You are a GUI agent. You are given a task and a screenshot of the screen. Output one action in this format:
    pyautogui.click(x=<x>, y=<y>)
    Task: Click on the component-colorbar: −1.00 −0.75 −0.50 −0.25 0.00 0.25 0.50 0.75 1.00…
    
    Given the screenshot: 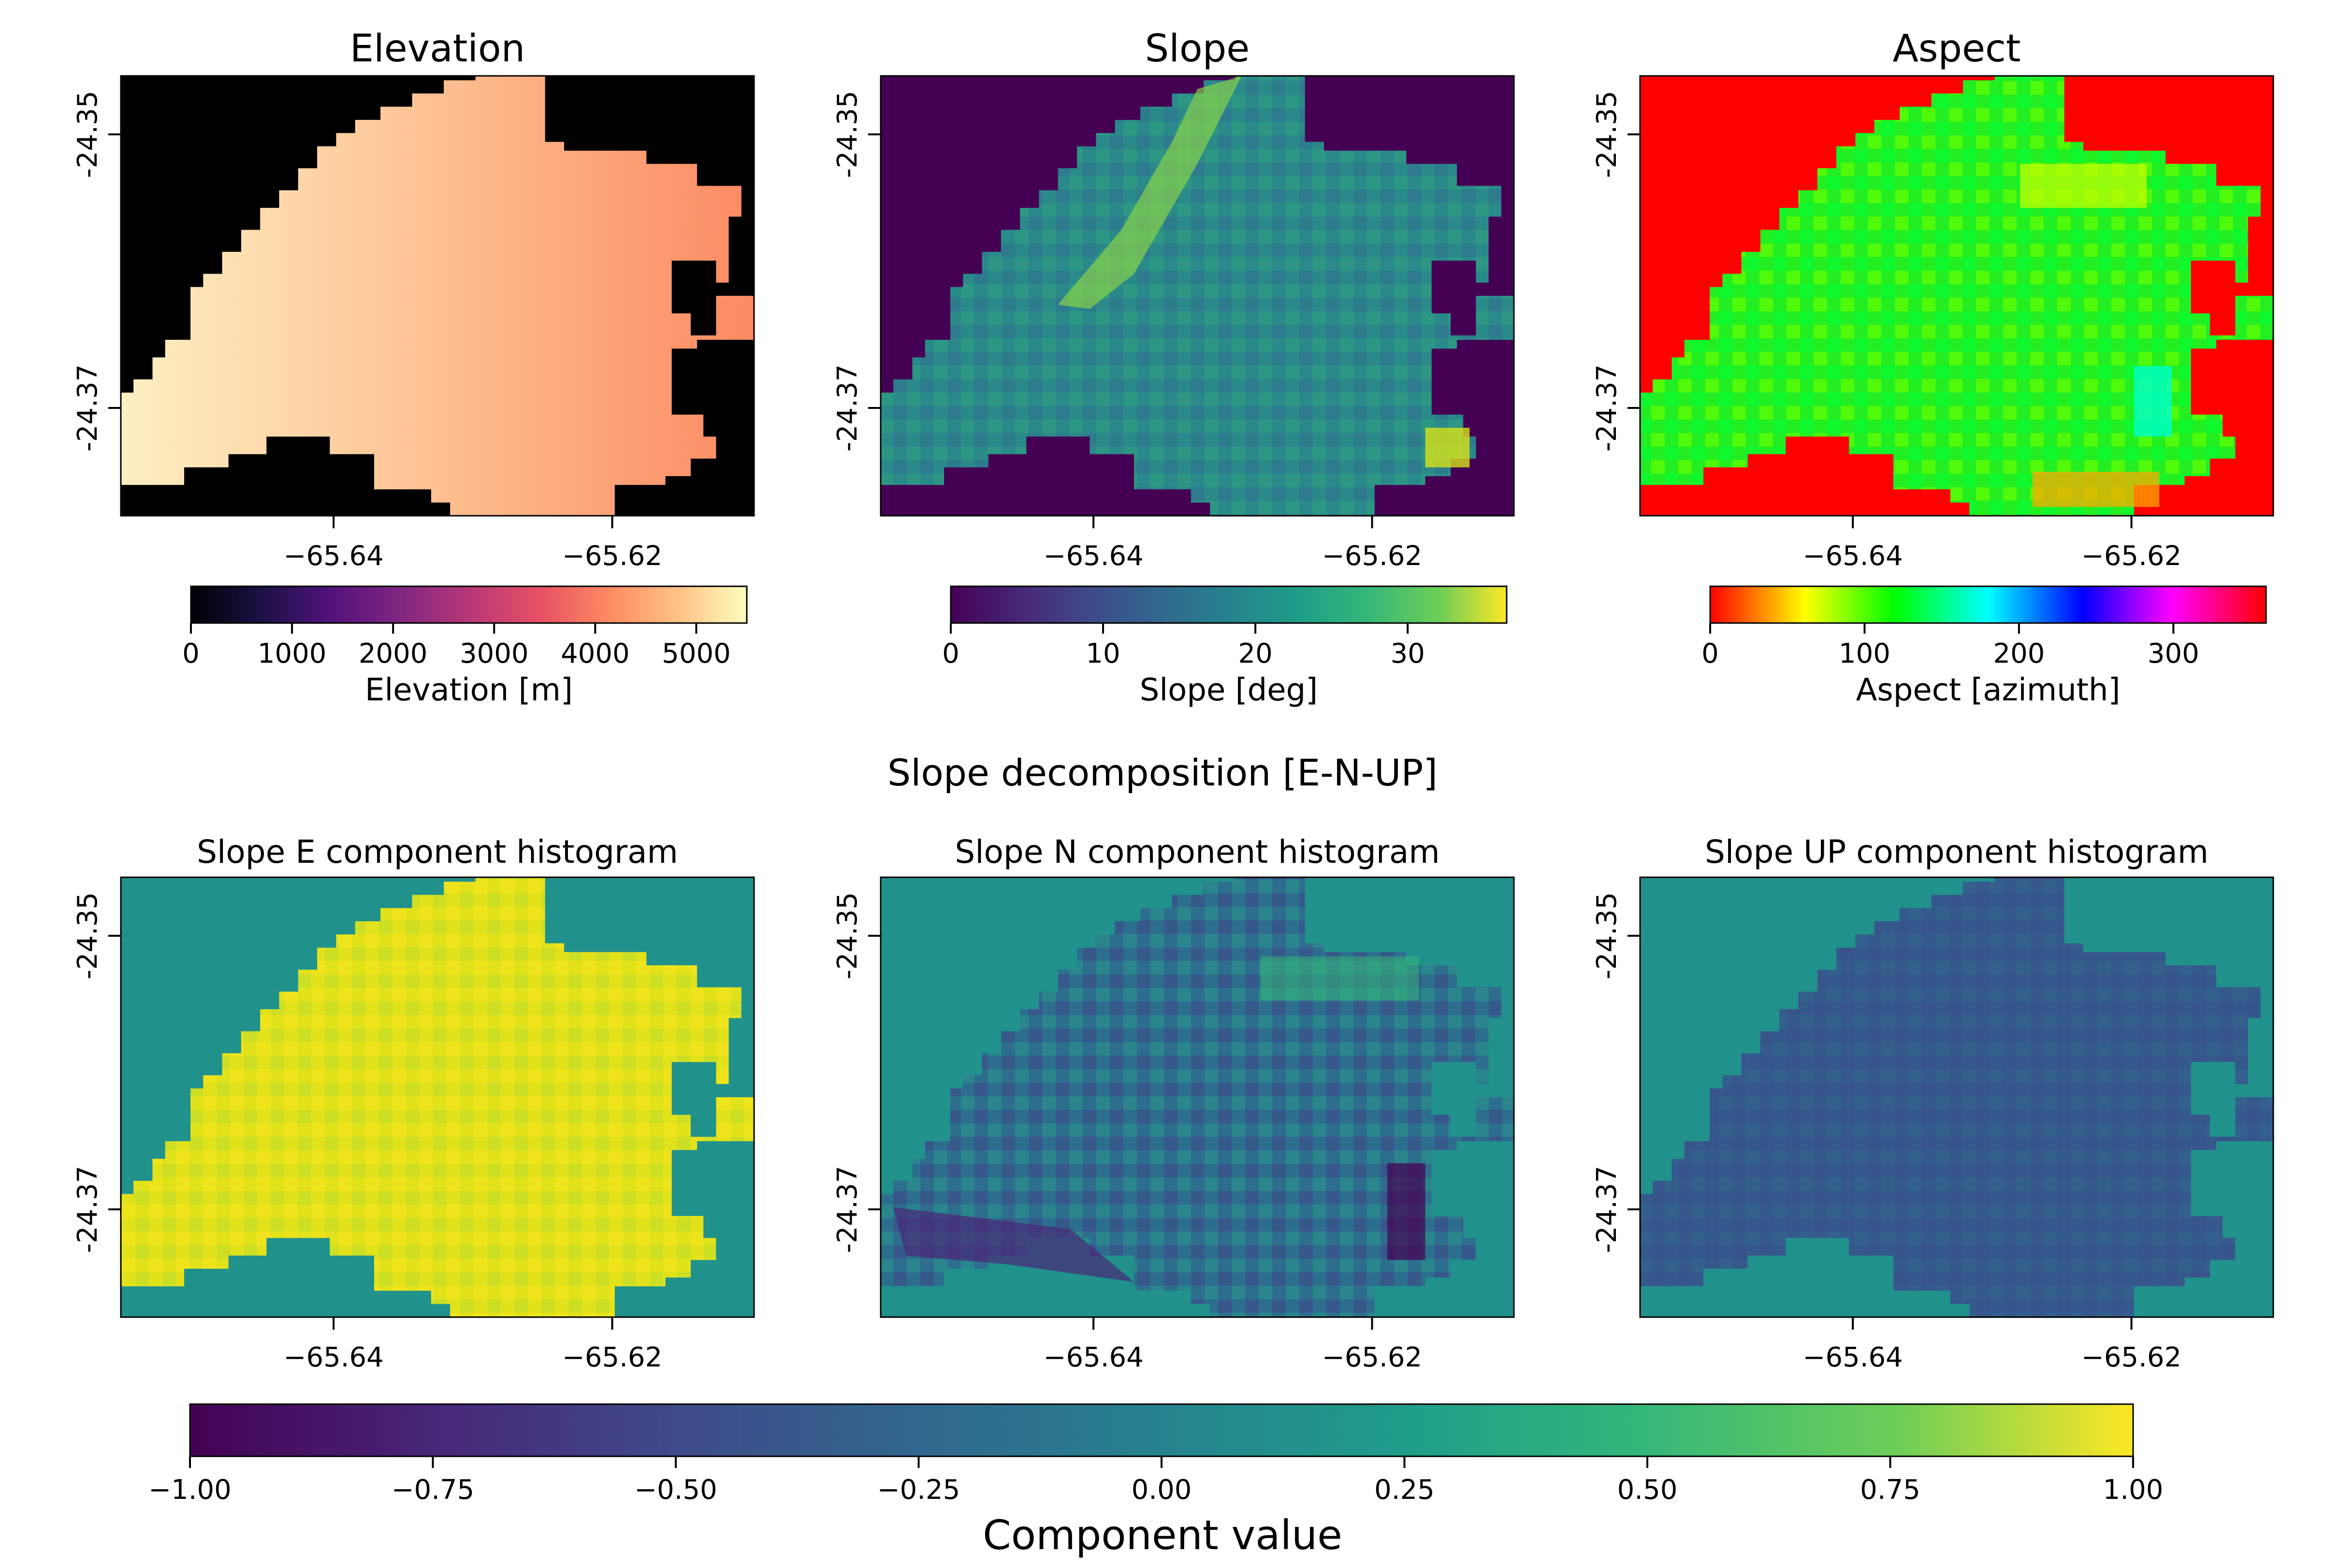 What is the action you would take?
    pyautogui.click(x=1156, y=1481)
    